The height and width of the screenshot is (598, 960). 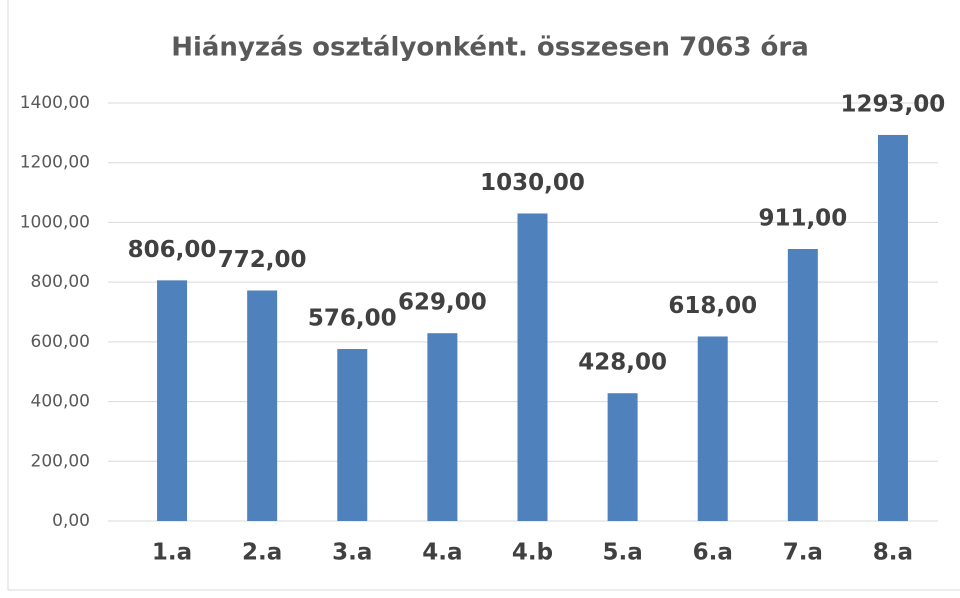 What do you see at coordinates (442, 553) in the screenshot?
I see `x-tick-label: 4.a` at bounding box center [442, 553].